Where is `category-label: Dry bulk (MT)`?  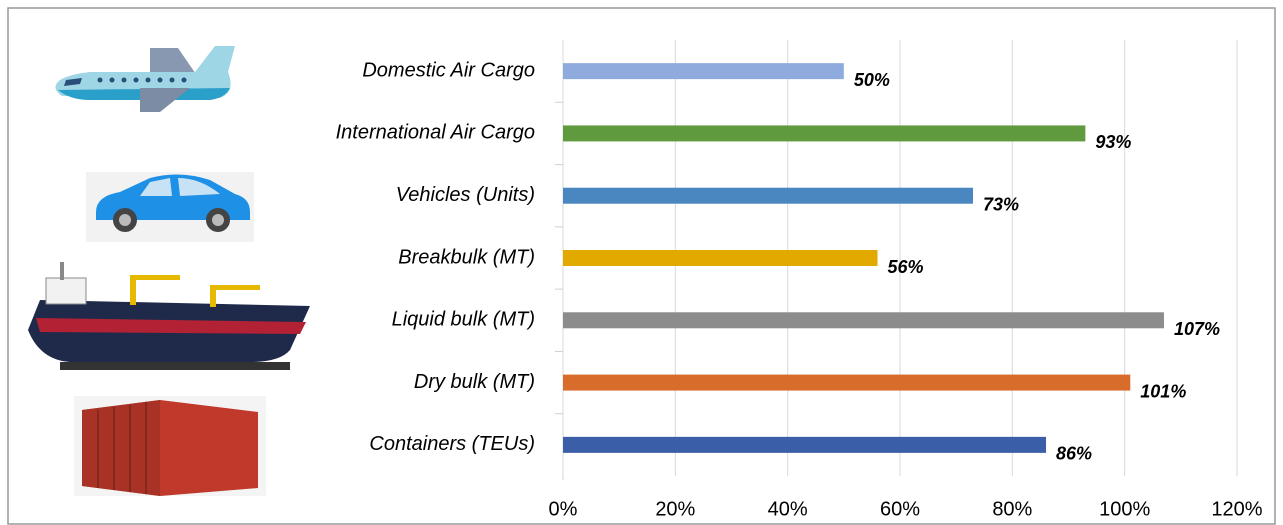 category-label: Dry bulk (MT) is located at coordinates (474, 382).